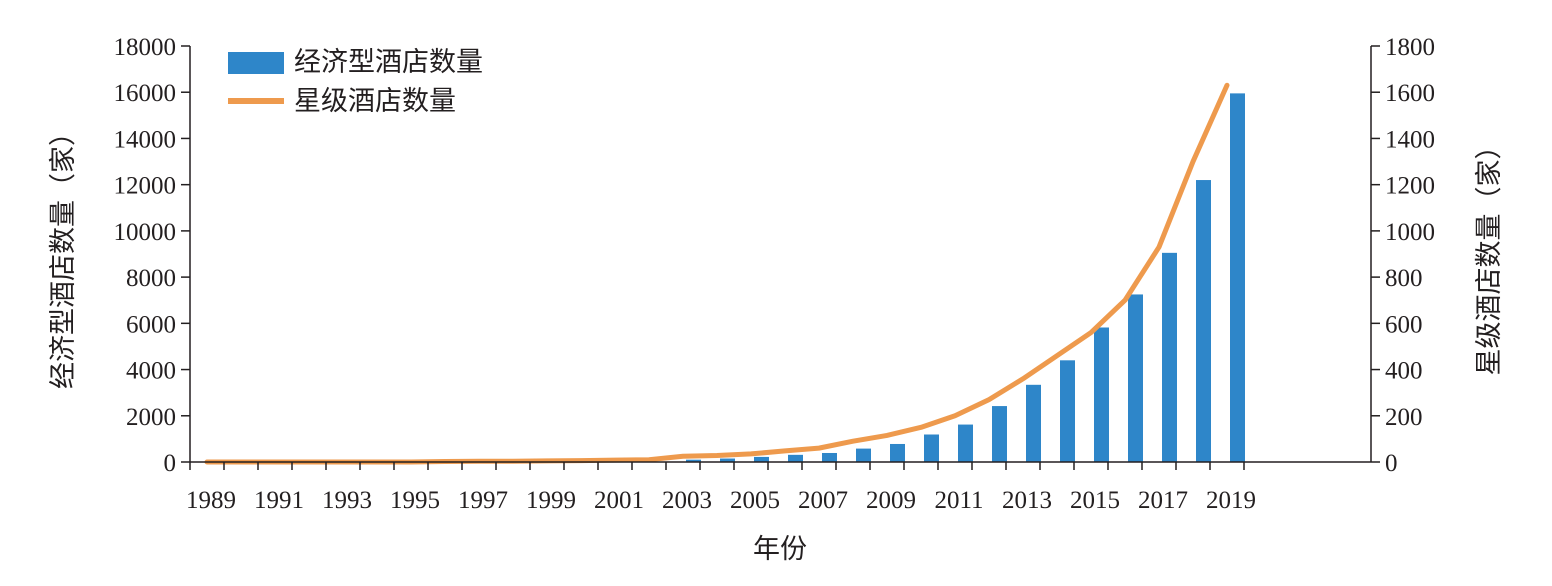  What do you see at coordinates (891, 500) in the screenshot?
I see `x-tick-label: 2009` at bounding box center [891, 500].